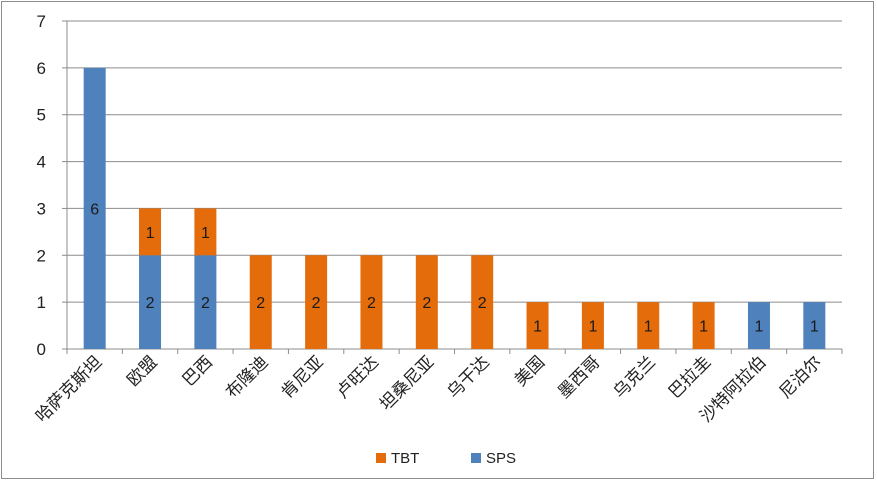  I want to click on x-category-label: 尼泊尔, so click(801, 377).